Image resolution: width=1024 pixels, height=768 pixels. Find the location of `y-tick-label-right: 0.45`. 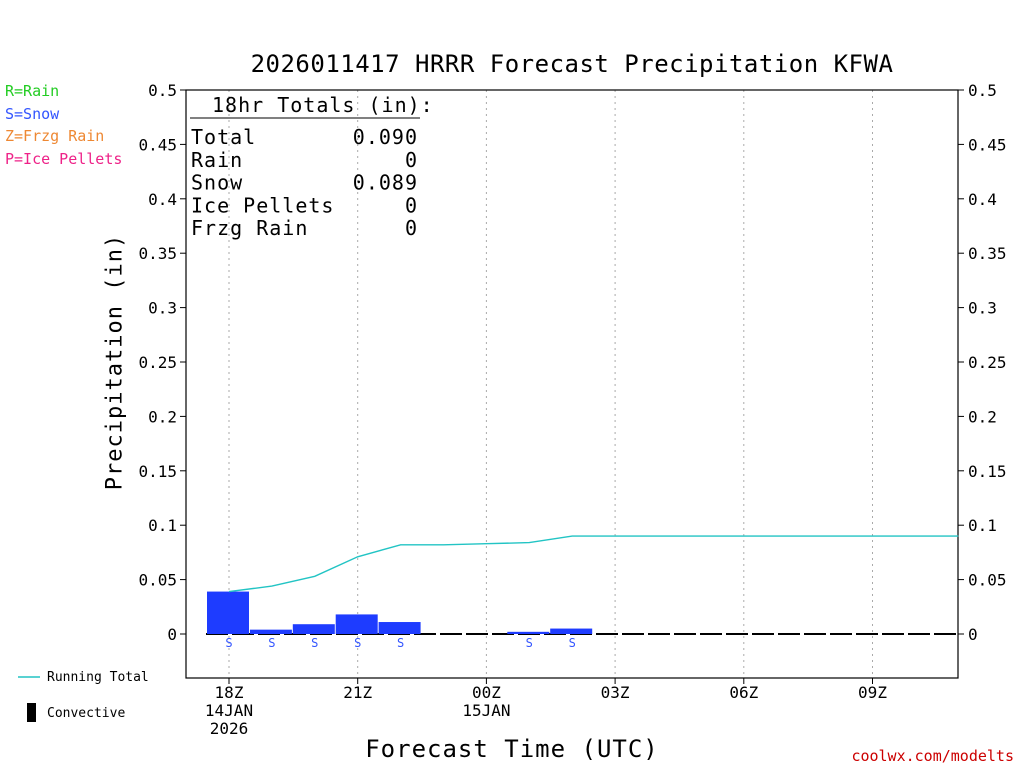

y-tick-label-right: 0.45 is located at coordinates (987, 144).